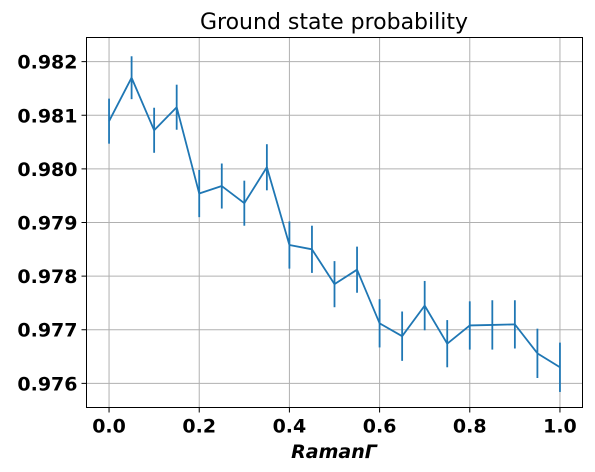 This screenshot has width=595, height=472. What do you see at coordinates (334, 22) in the screenshot?
I see `chart-title: Ground state probability` at bounding box center [334, 22].